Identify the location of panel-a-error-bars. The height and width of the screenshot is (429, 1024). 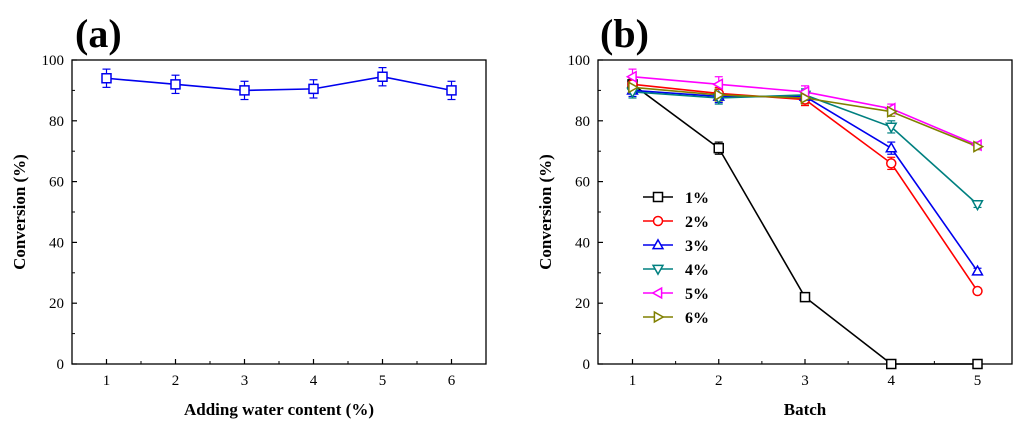
(279, 83).